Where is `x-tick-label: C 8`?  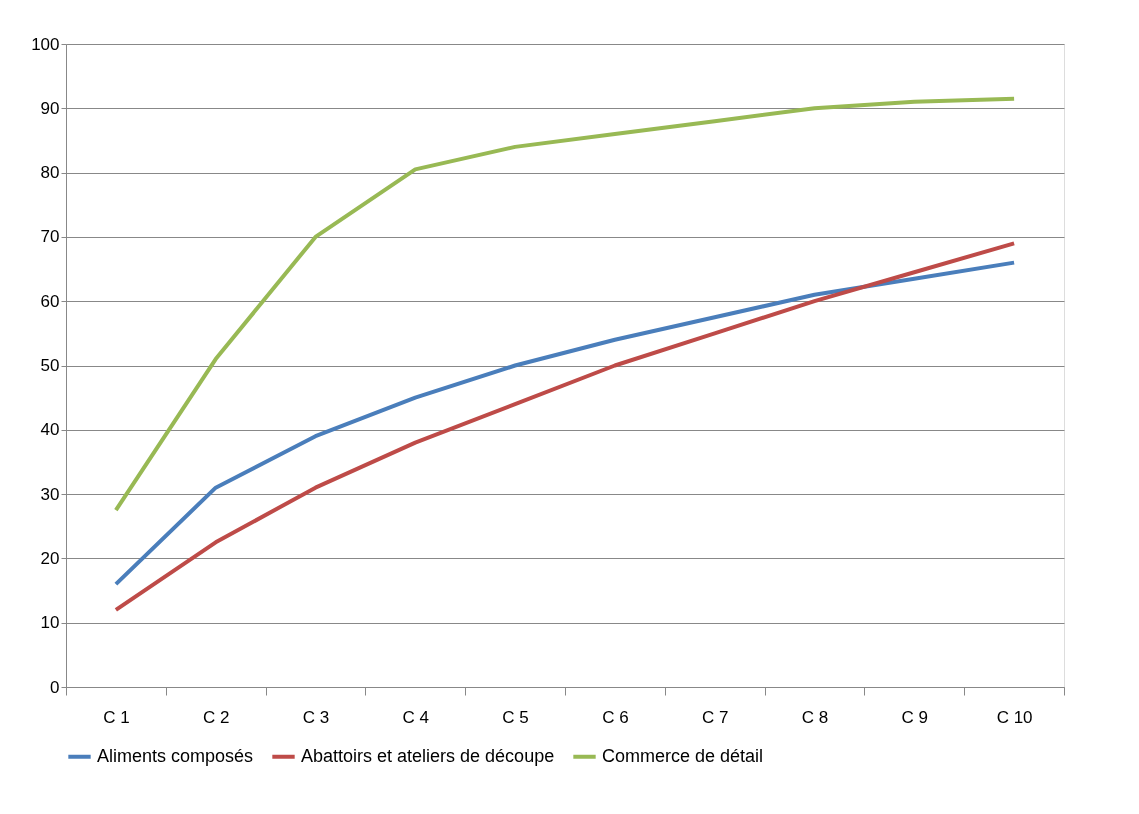 x-tick-label: C 8 is located at coordinates (815, 717).